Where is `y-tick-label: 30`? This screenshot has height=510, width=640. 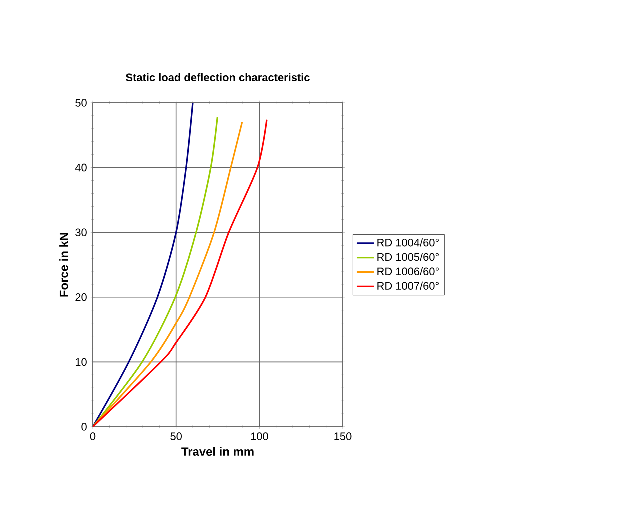
y-tick-label: 30 is located at coordinates (81, 232).